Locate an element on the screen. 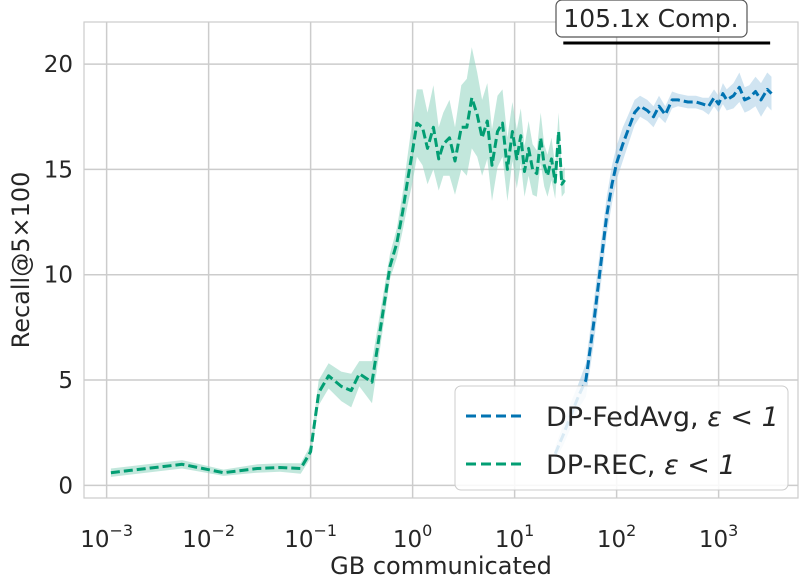 The image size is (805, 588). y-tick-labels: 0 5 10 15 20 is located at coordinates (58, 275).